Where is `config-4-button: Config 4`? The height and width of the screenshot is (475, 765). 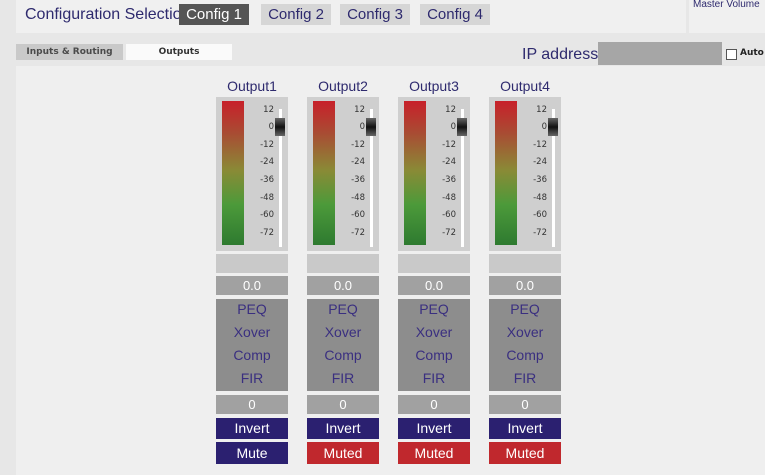 config-4-button: Config 4 is located at coordinates (455, 14).